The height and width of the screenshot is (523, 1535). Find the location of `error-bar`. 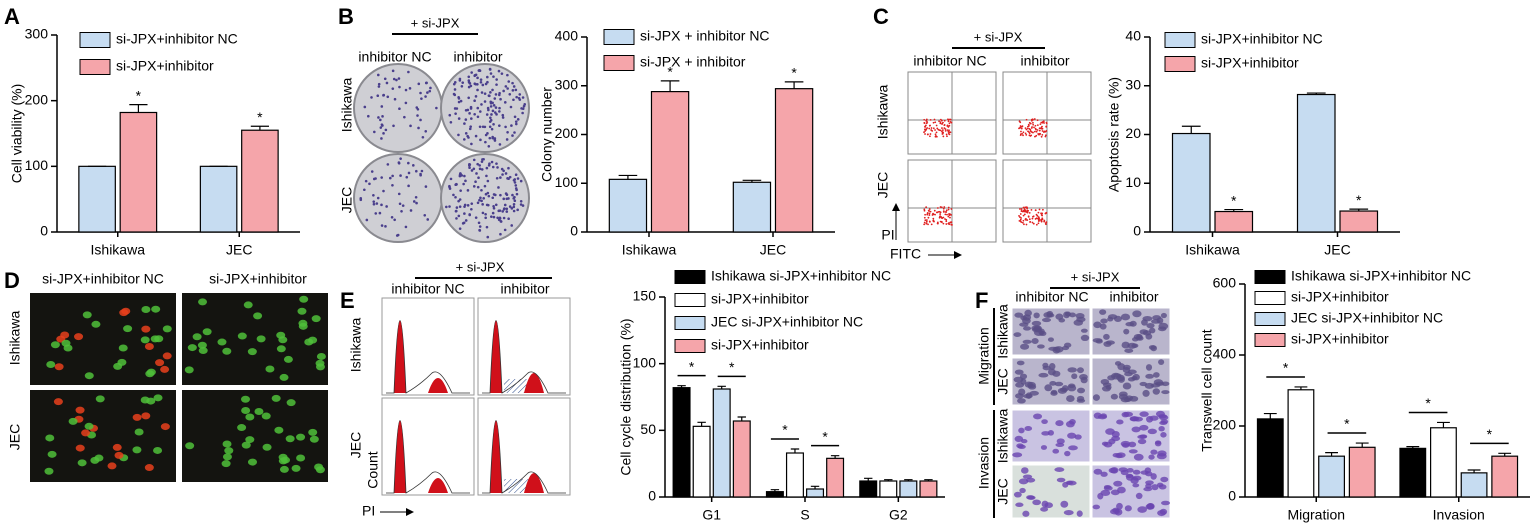

error-bar is located at coordinates (1301, 388).